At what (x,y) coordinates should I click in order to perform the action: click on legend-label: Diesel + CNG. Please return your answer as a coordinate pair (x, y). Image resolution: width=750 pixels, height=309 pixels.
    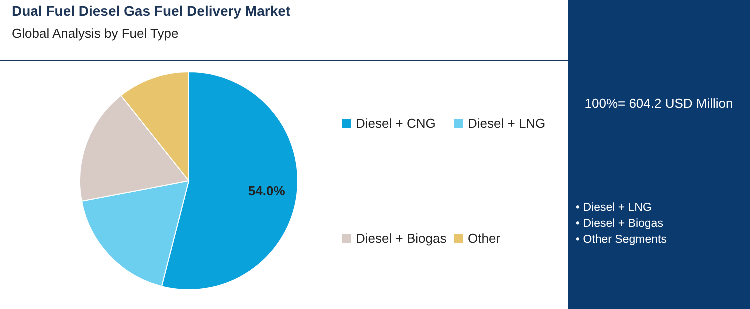
    Looking at the image, I should click on (396, 123).